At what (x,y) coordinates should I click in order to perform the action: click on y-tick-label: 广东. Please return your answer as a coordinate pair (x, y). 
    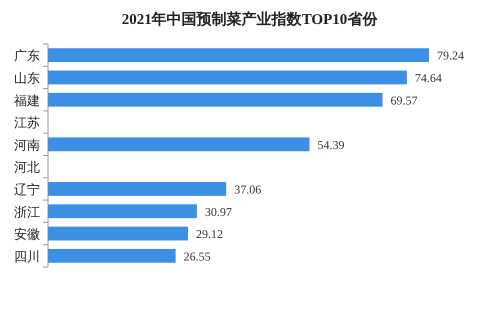
    Looking at the image, I should click on (27, 56).